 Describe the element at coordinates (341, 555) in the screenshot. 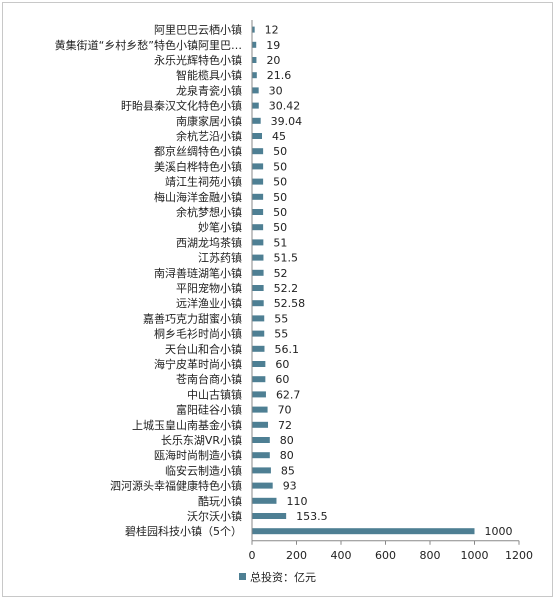

I see `x-tick-label-3: 400` at that location.